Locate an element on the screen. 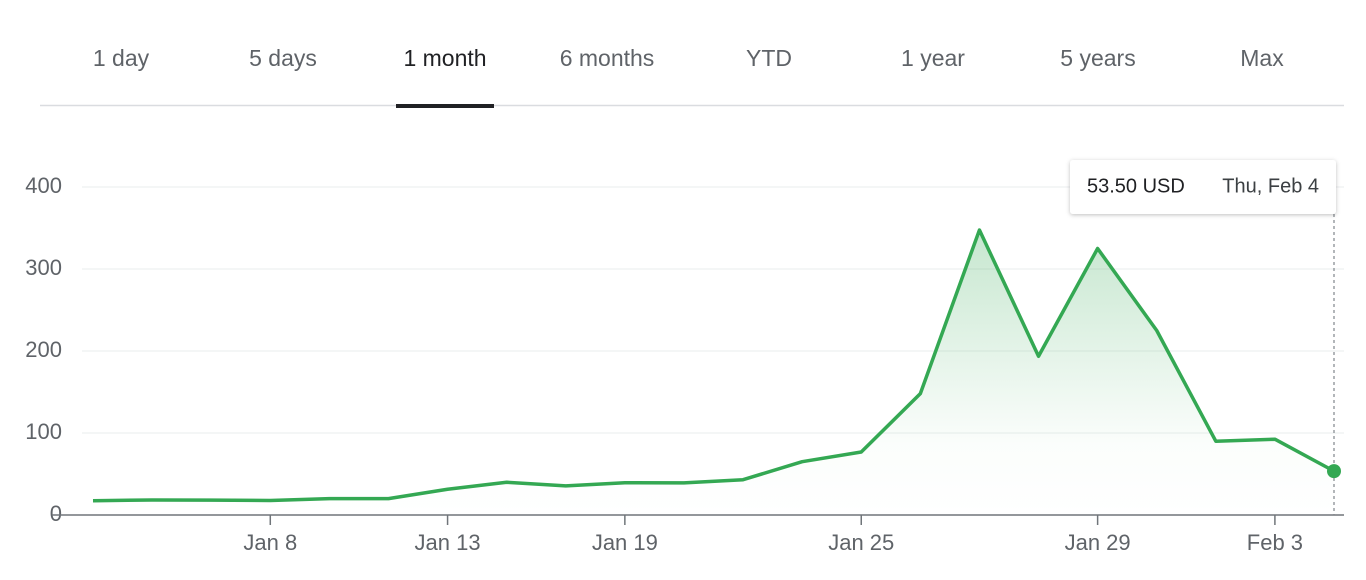 This screenshot has height=580, width=1366. tooltip is located at coordinates (1203, 187).